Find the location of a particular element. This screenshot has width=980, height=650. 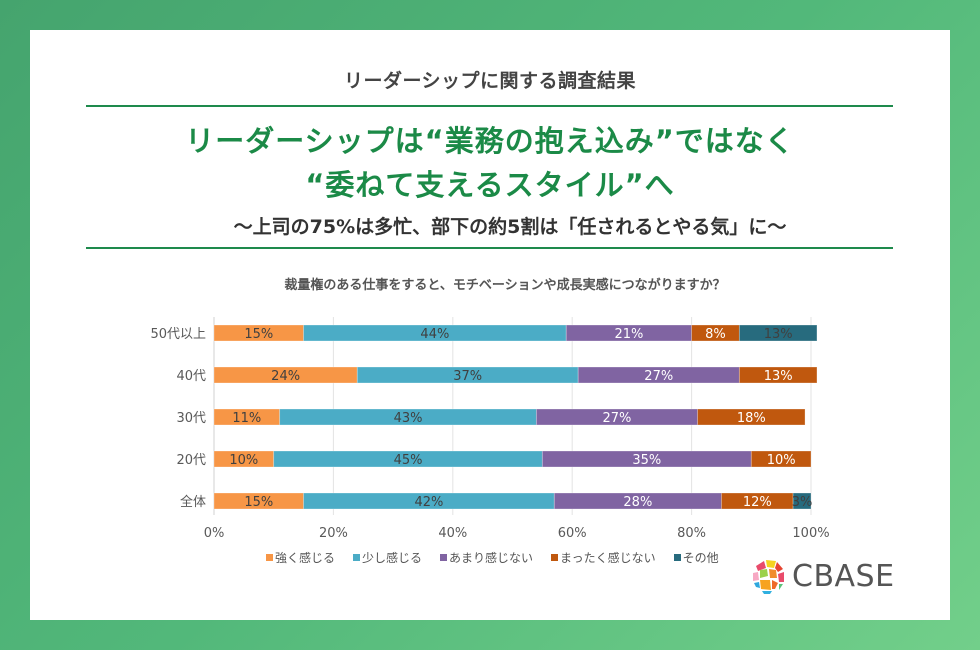

top-divider is located at coordinates (489, 106).